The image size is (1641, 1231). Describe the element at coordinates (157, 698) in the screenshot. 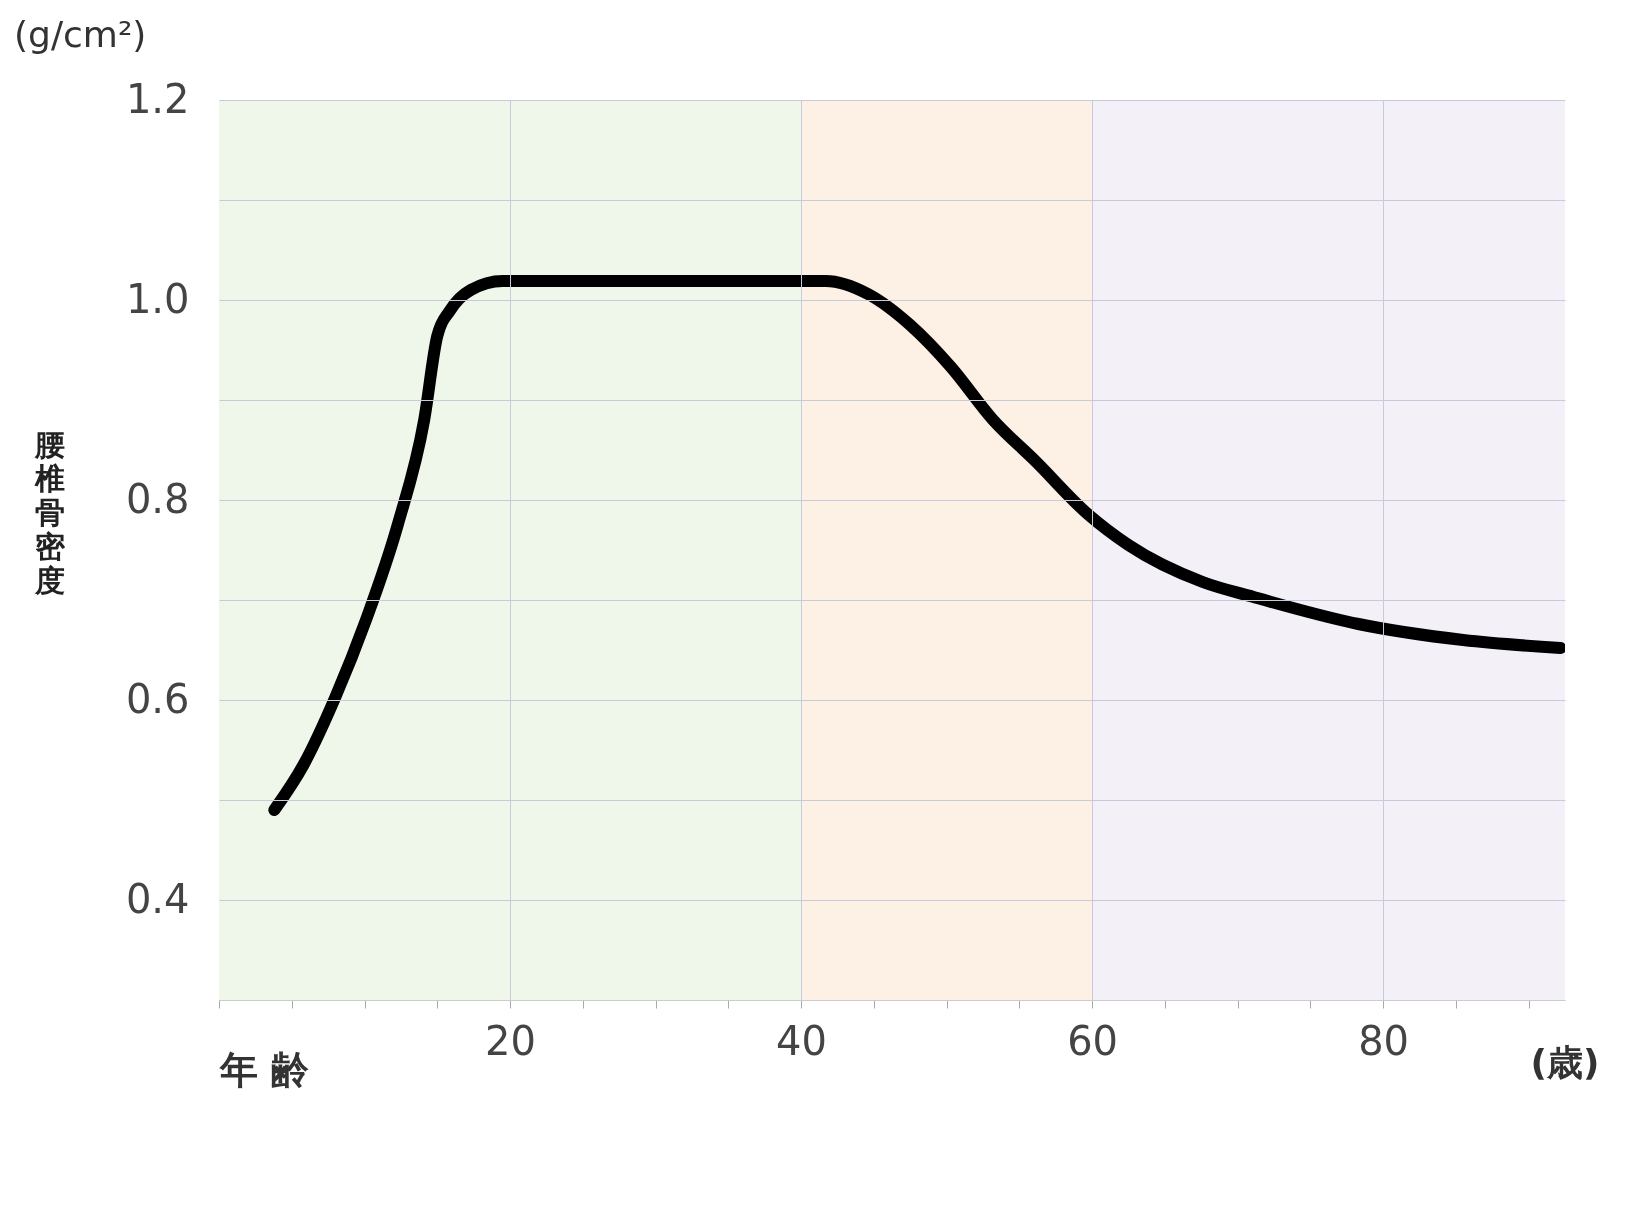

I see `y-tick-label: 0.6` at that location.